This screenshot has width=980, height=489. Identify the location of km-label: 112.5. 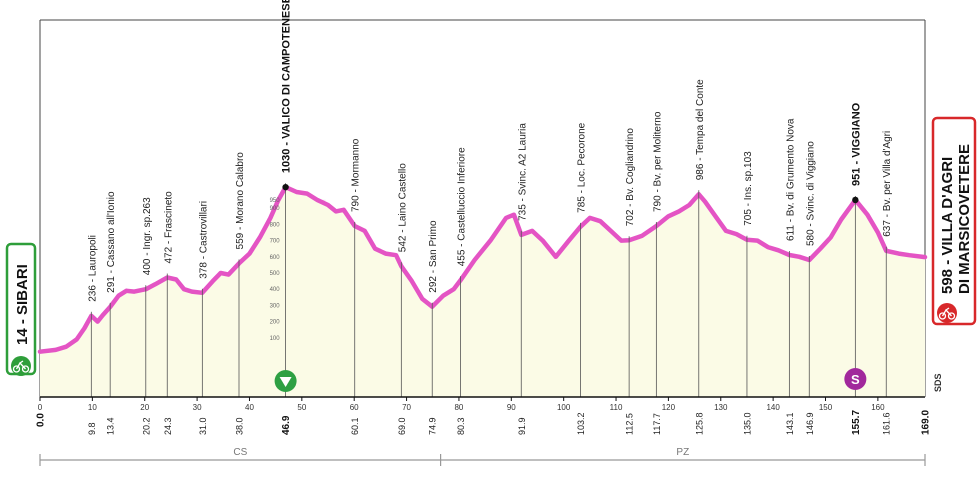
(630, 424).